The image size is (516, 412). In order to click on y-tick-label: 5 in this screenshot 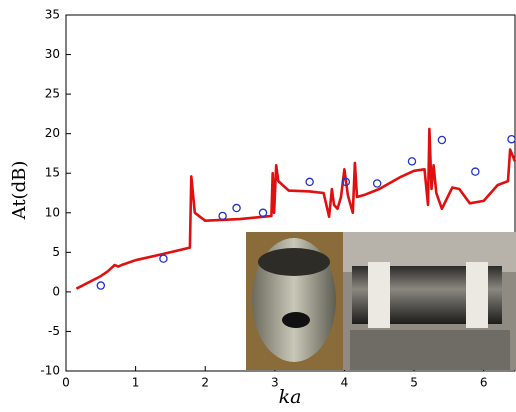, I will do `click(56, 252)`.